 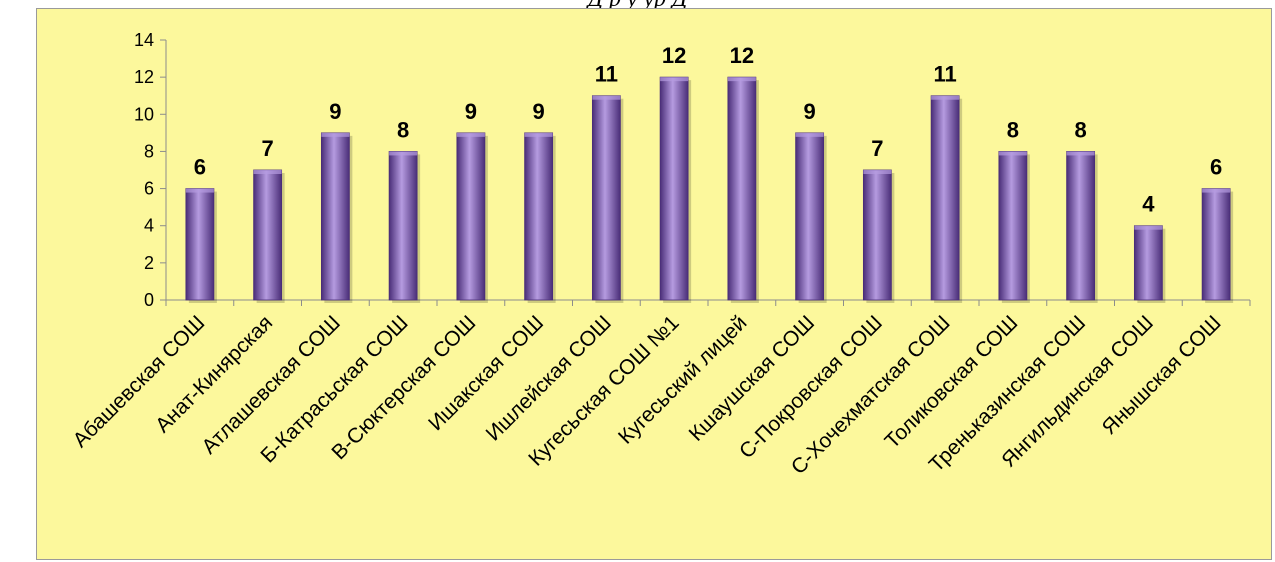 What do you see at coordinates (144, 40) in the screenshot?
I see `y-tick-label: 14` at bounding box center [144, 40].